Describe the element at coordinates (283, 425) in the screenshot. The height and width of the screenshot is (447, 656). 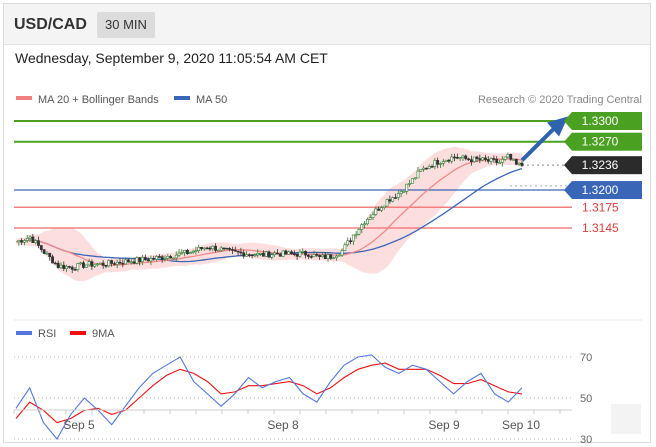
I see `x-tick-label: Sep 8` at that location.